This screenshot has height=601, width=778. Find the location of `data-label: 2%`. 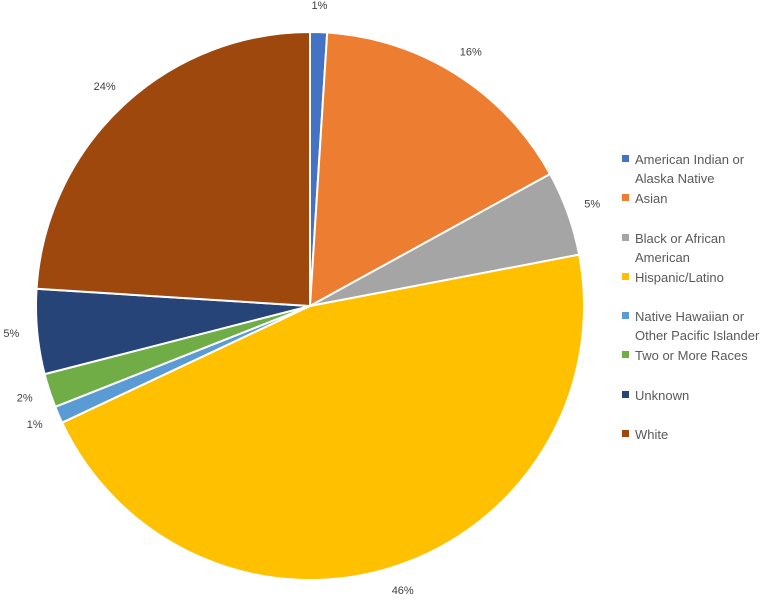

data-label: 2% is located at coordinates (25, 399).